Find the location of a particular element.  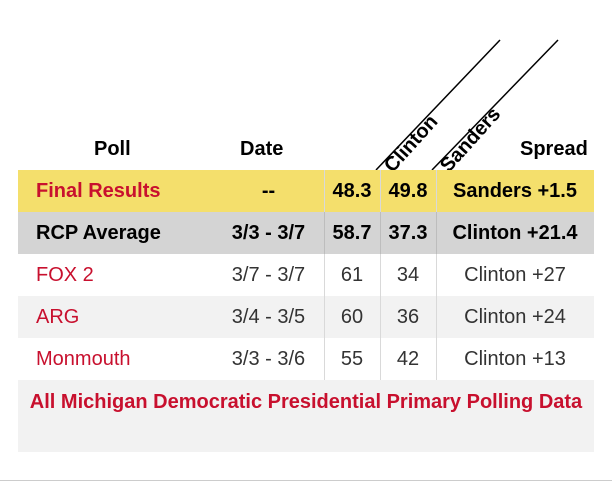

cell-sanders: 34 is located at coordinates (408, 274).